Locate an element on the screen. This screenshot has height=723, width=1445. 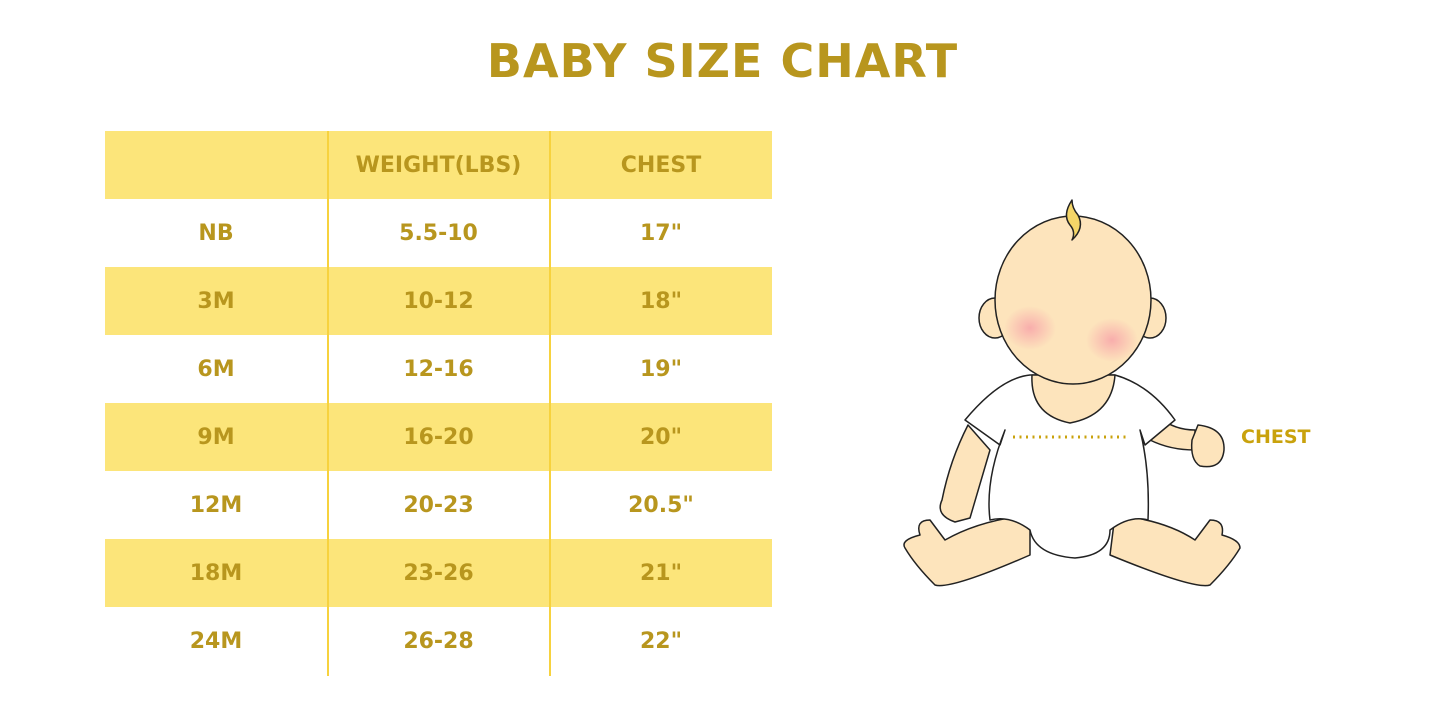
size-cell: 18M is located at coordinates (216, 573).